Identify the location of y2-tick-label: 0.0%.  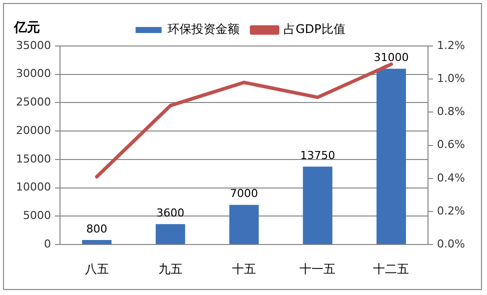
(451, 243).